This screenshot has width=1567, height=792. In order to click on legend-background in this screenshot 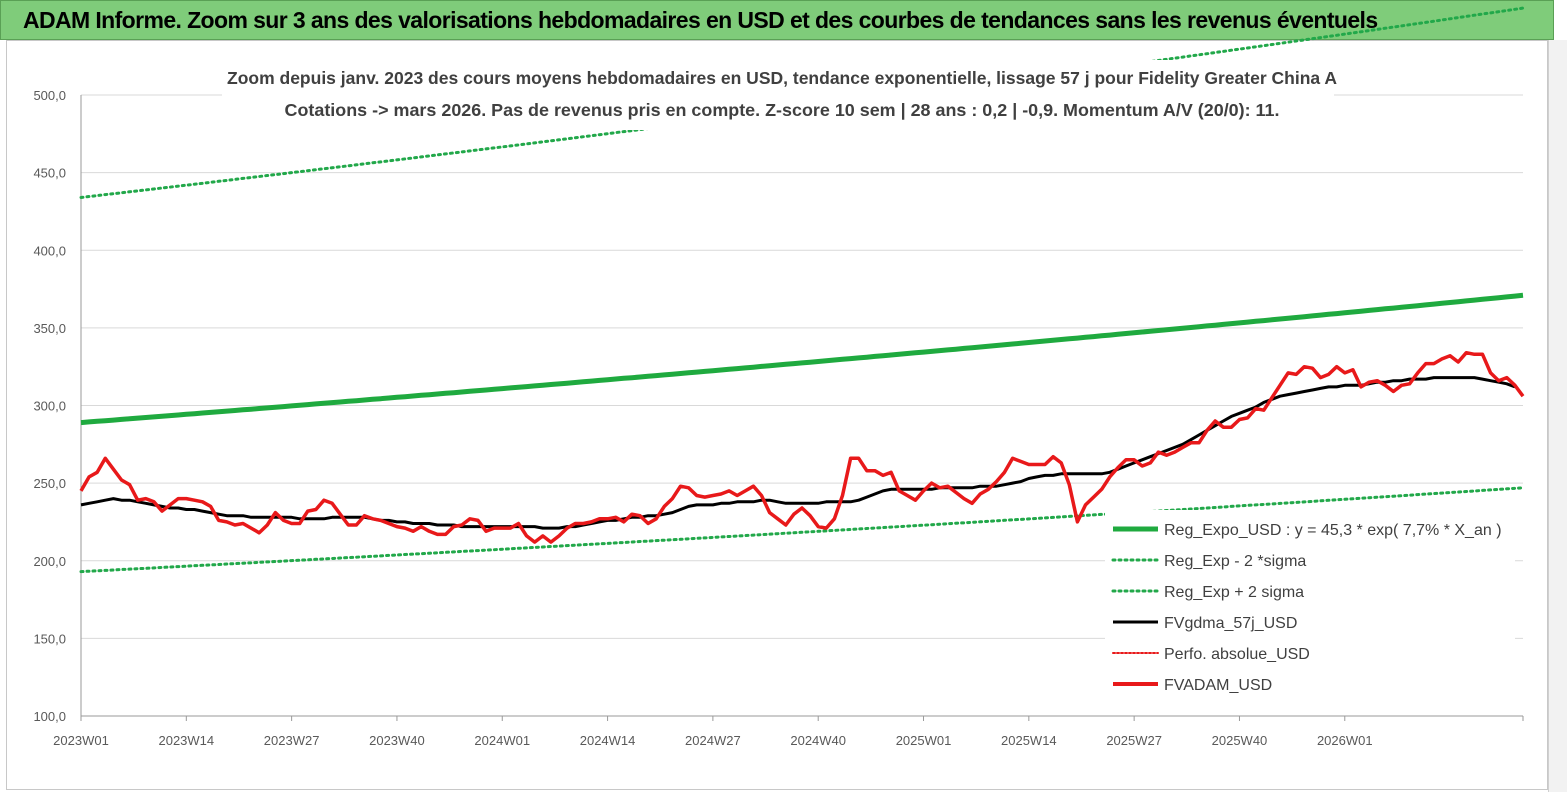, I will do `click(1310, 607)`.